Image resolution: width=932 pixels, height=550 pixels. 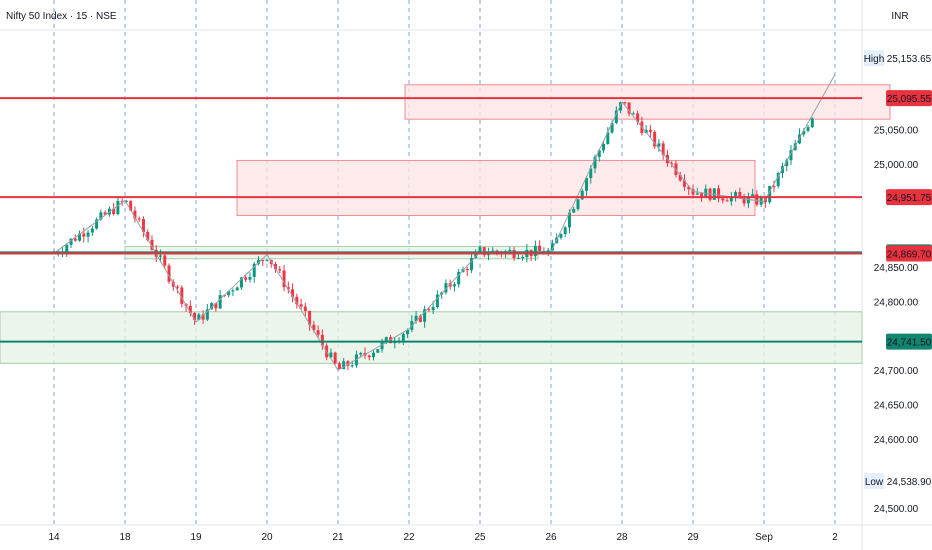 I want to click on y-tick-label: 24,700.00, so click(x=896, y=371).